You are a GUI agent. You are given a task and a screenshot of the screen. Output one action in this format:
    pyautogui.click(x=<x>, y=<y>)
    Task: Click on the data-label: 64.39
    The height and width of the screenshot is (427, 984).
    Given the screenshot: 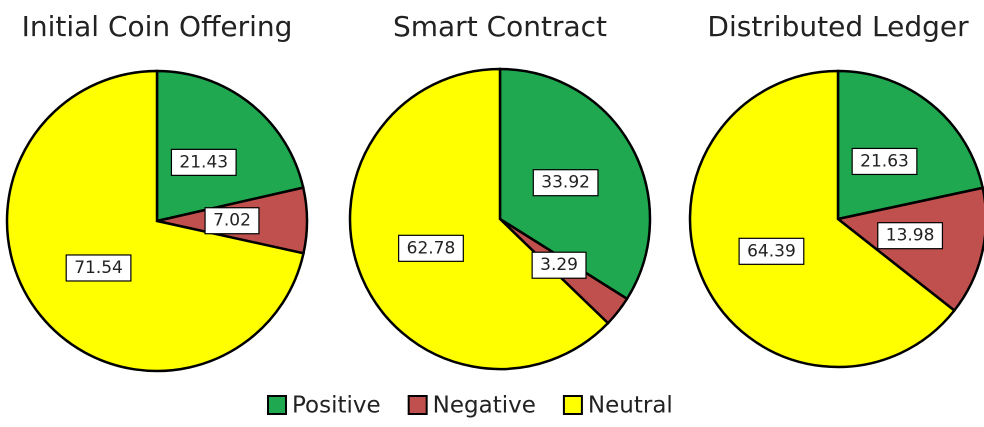 What is the action you would take?
    pyautogui.click(x=771, y=251)
    